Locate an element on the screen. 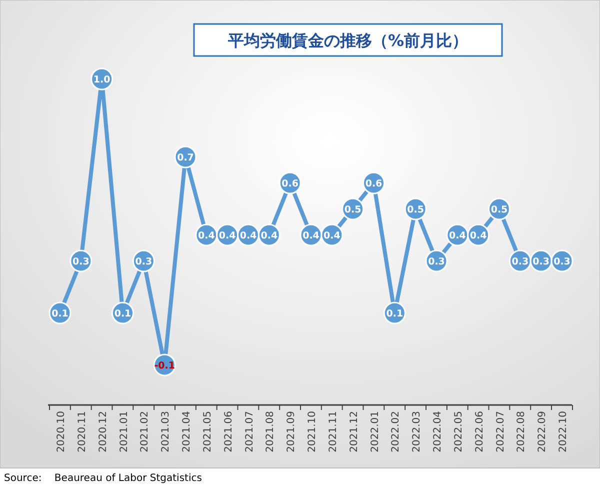 The image size is (600, 489). x-tick-label: 2021.09 is located at coordinates (292, 431).